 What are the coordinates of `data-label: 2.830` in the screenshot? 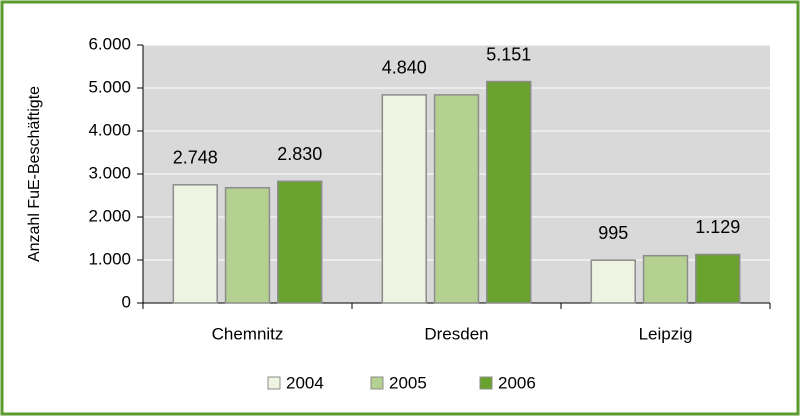 It's located at (299, 154).